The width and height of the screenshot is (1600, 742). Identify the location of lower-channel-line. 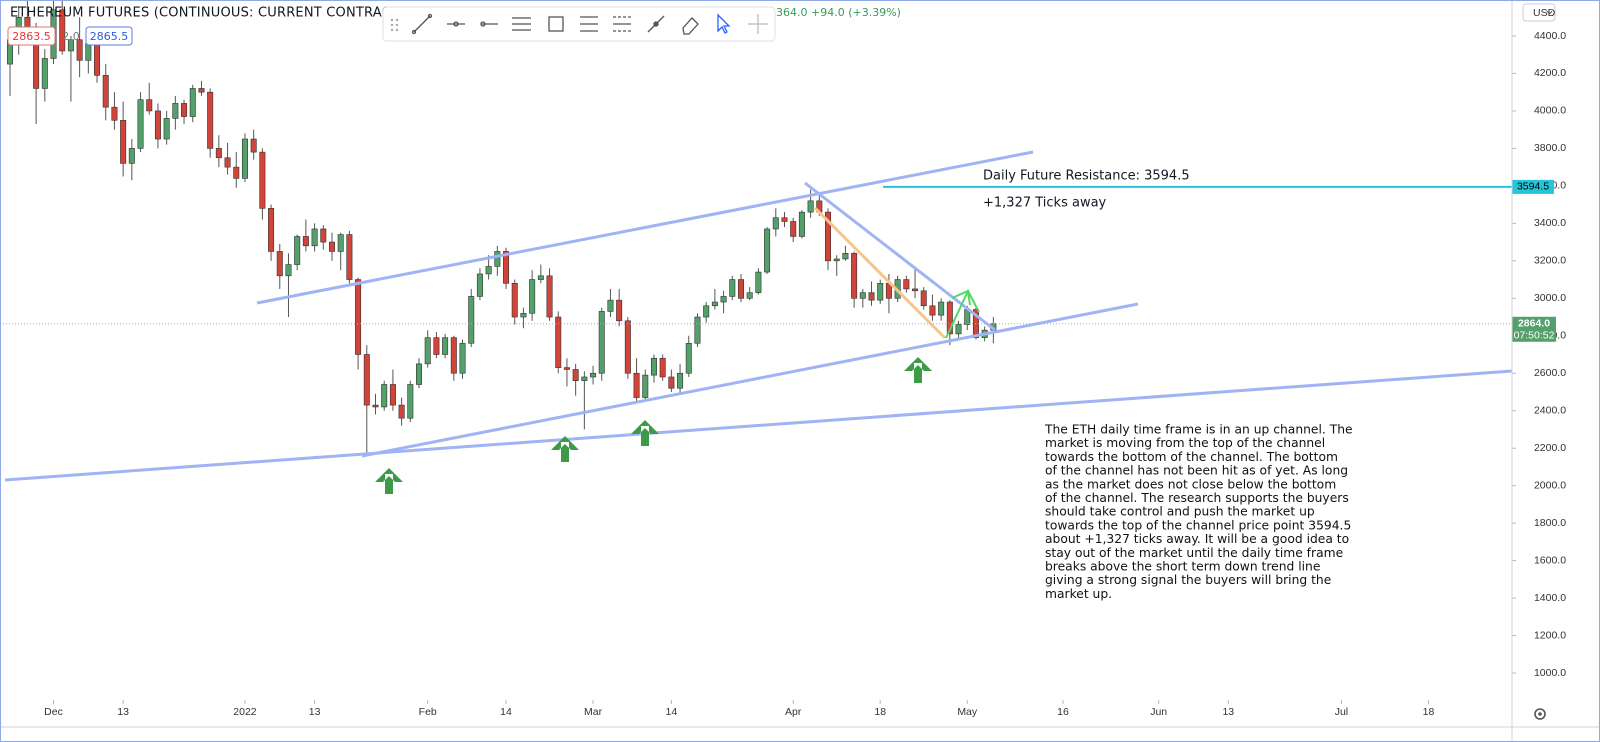
(750, 380).